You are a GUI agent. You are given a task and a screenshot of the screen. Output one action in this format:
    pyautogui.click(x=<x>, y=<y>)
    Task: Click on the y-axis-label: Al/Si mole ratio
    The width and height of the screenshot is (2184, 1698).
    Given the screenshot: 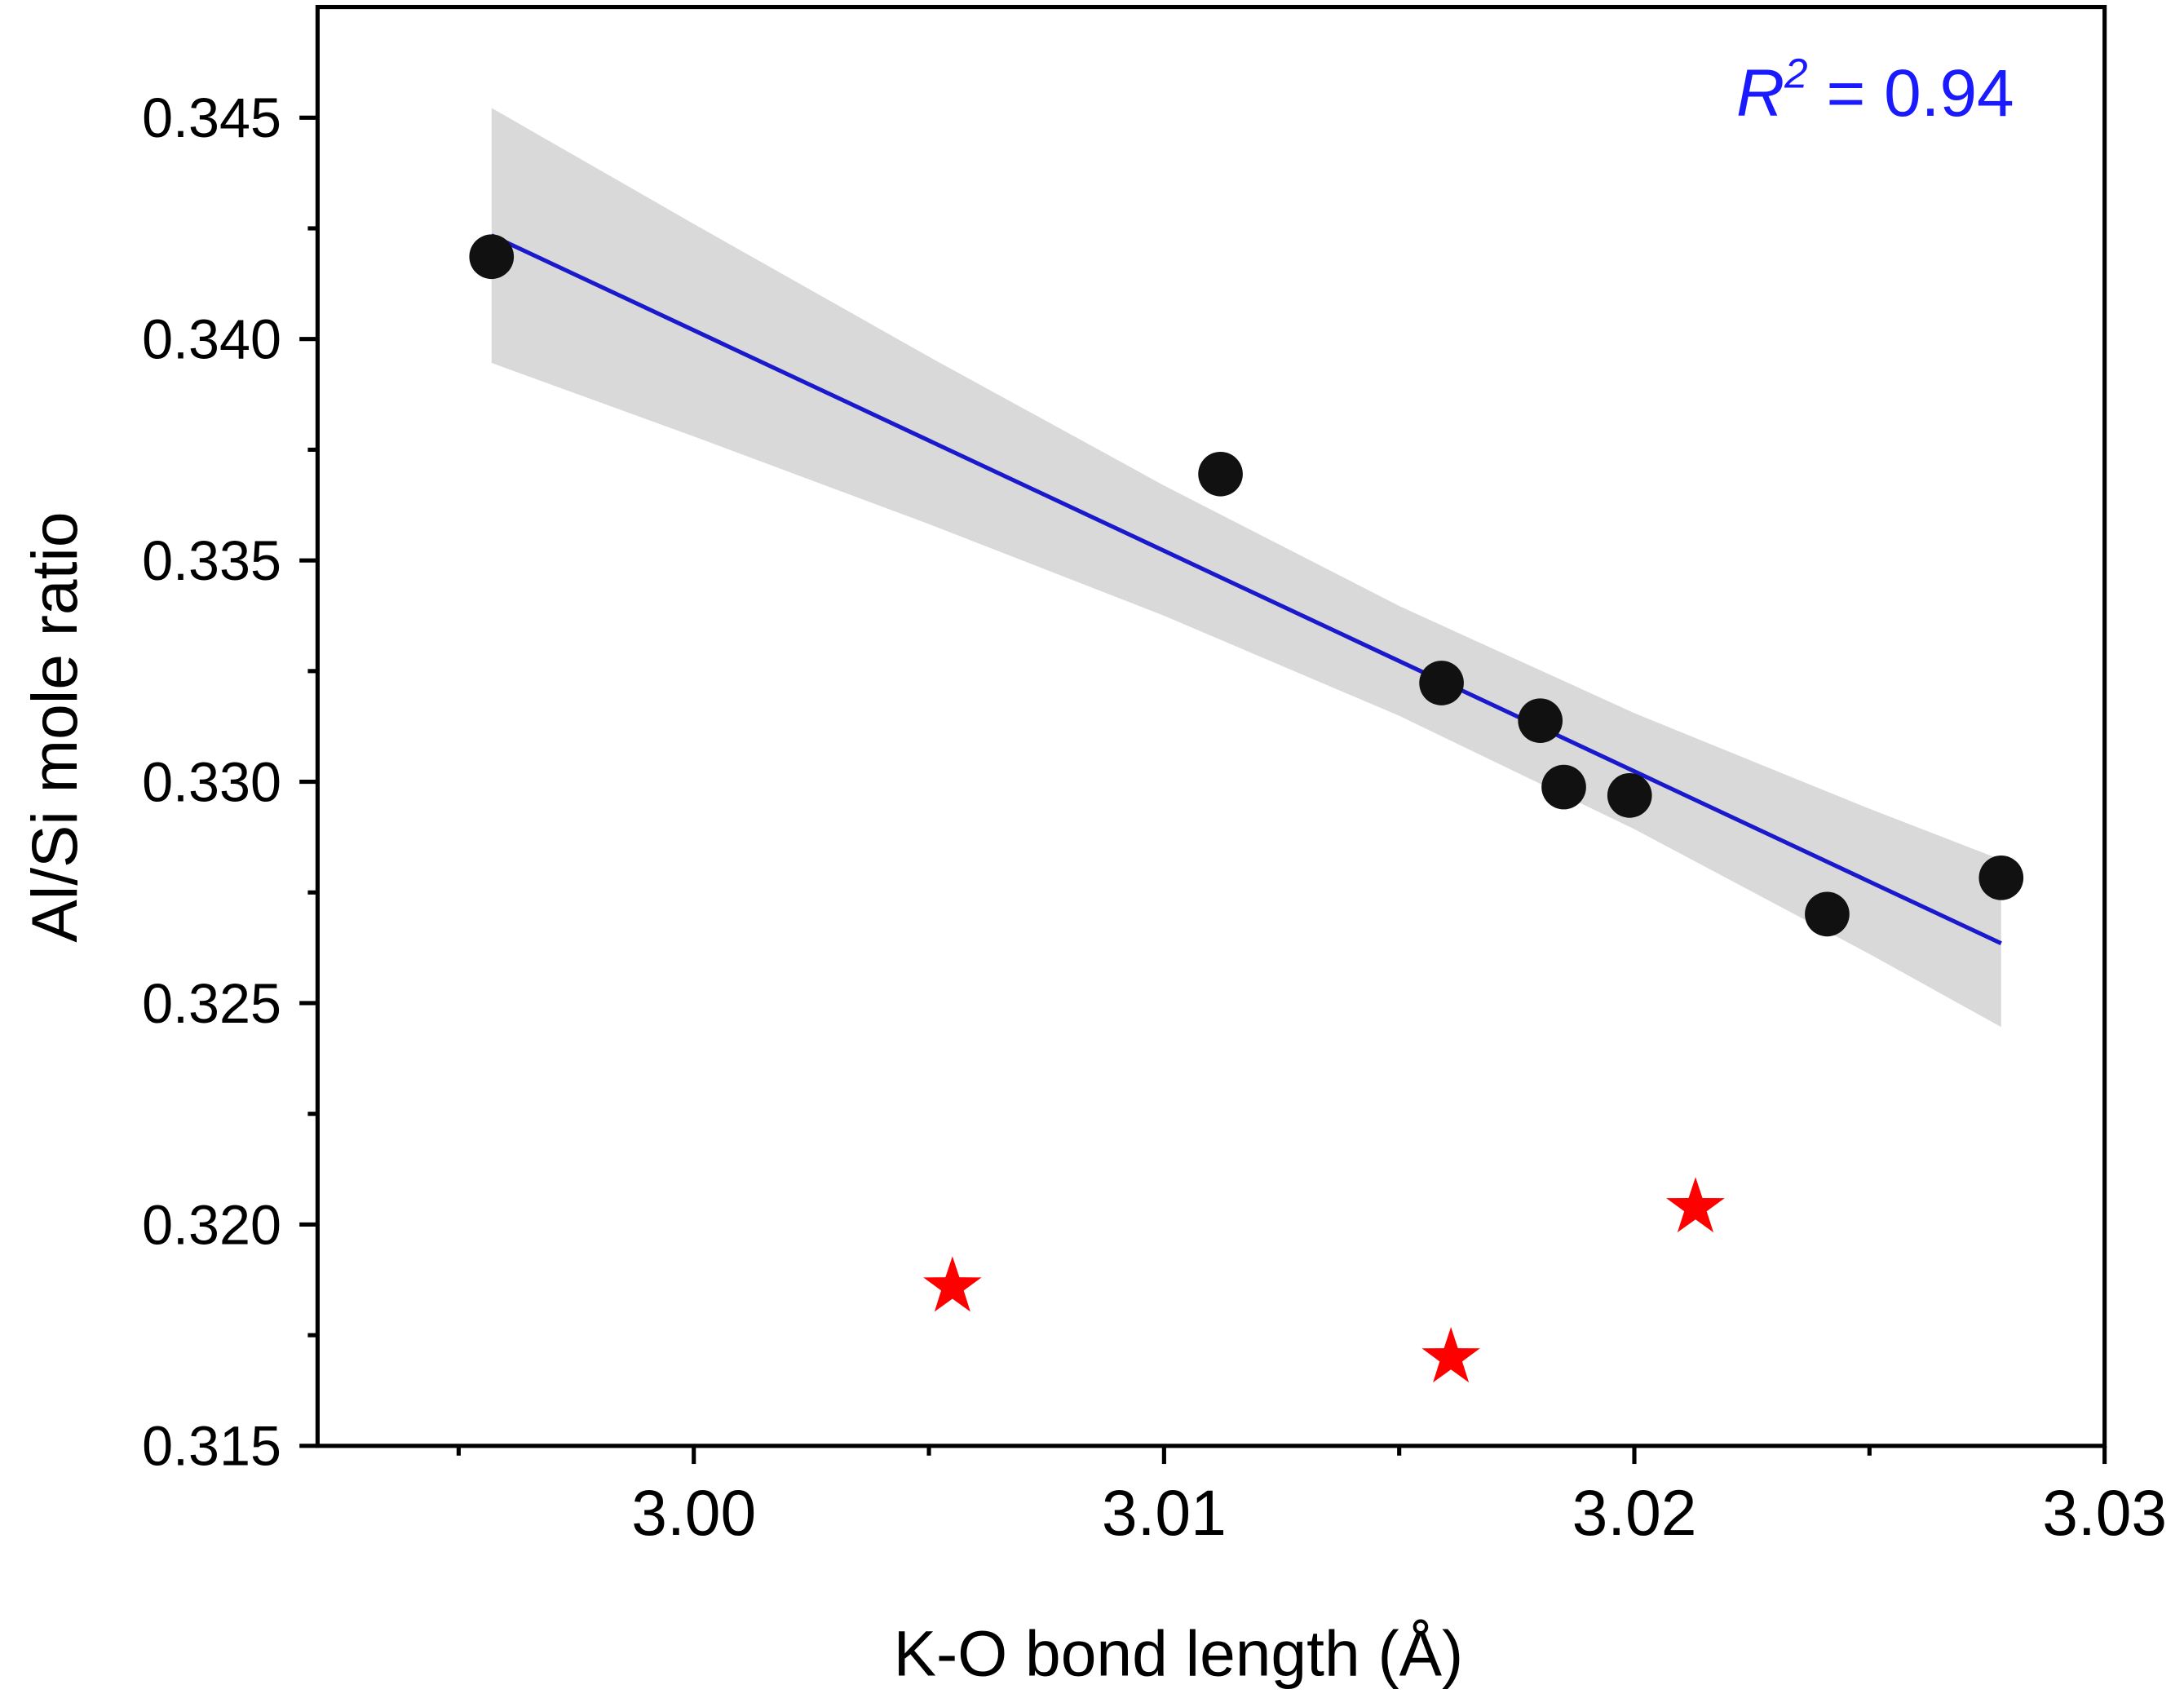 What is the action you would take?
    pyautogui.click(x=55, y=726)
    